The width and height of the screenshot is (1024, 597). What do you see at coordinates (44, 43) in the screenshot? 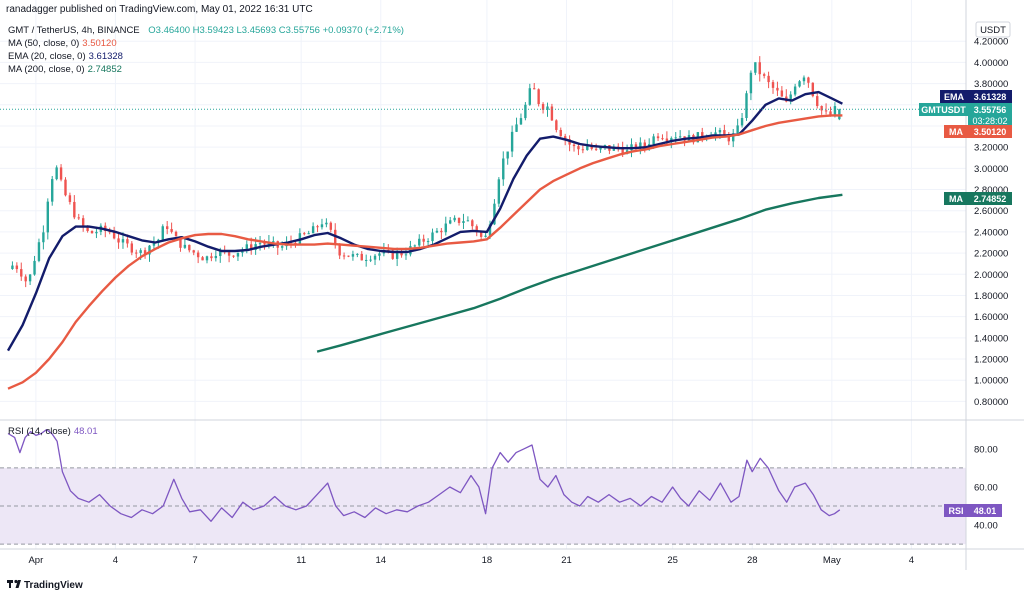
I see `ma50-legend-label: MA (50, close, 0)` at bounding box center [44, 43].